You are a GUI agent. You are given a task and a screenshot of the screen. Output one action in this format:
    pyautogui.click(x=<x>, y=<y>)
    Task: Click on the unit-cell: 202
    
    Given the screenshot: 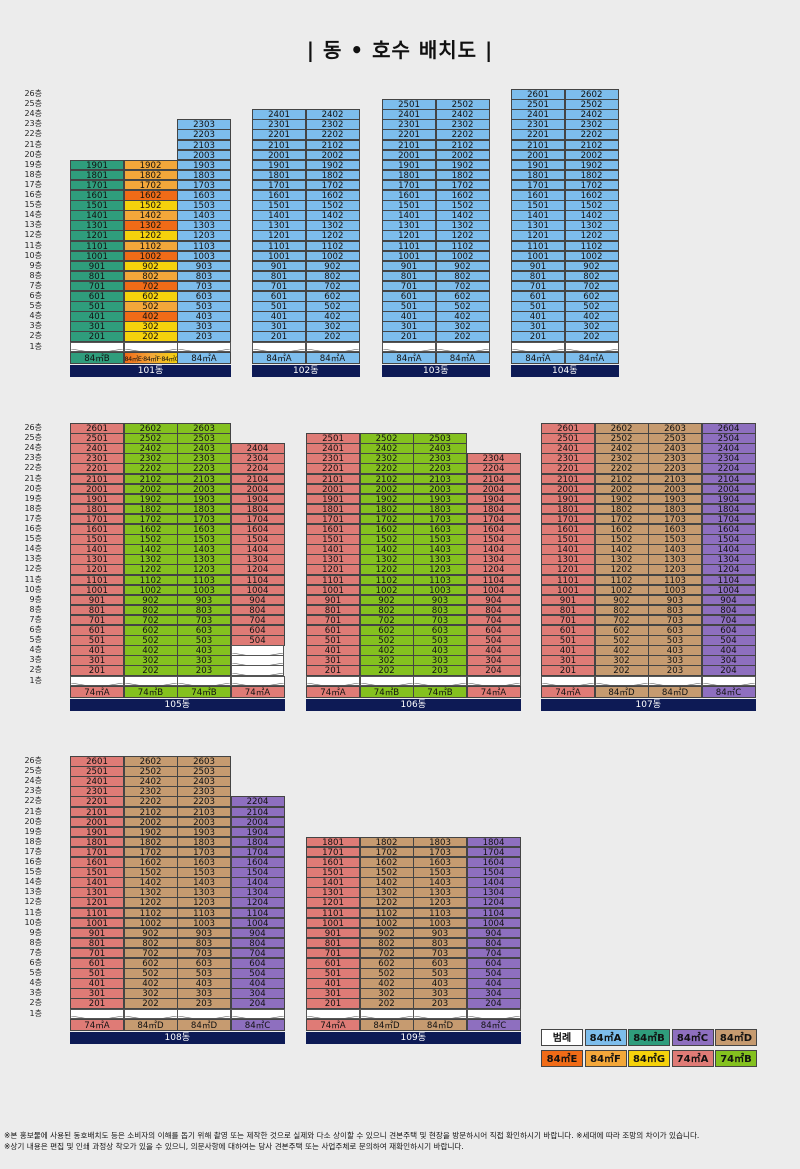 What is the action you would take?
    pyautogui.click(x=332, y=336)
    